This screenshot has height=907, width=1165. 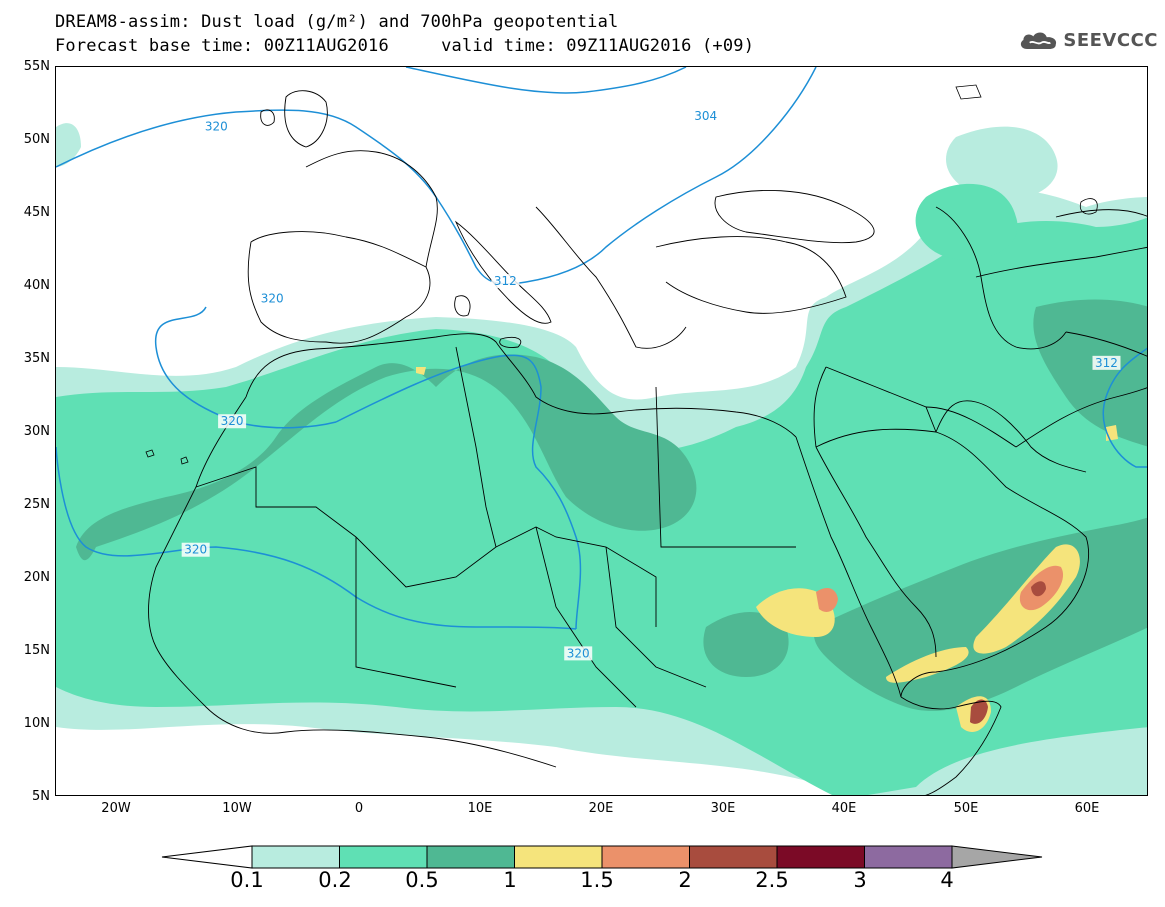 What do you see at coordinates (772, 880) in the screenshot?
I see `legend-label-2-5: 2.5` at bounding box center [772, 880].